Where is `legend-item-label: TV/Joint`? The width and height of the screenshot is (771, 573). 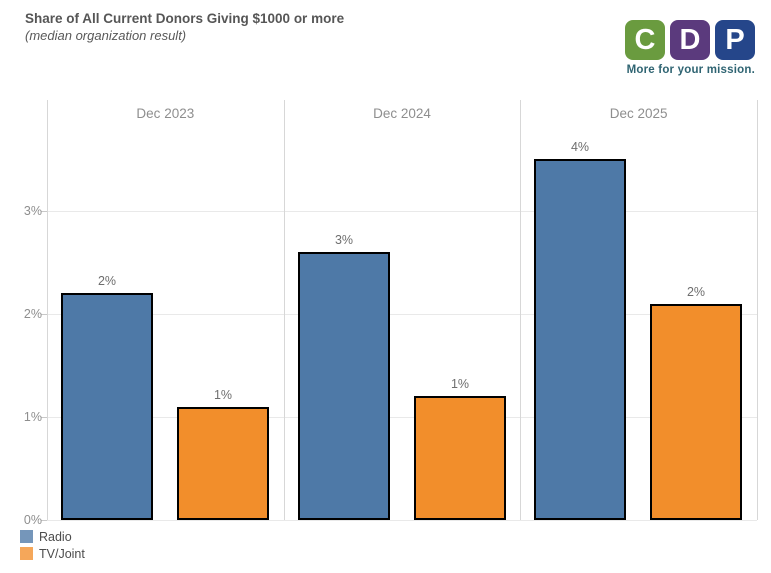 legend-item-label: TV/Joint is located at coordinates (62, 553).